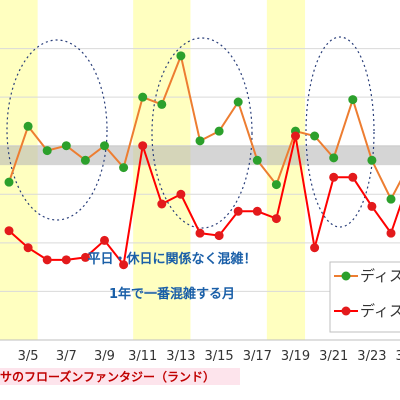  I want to click on x-tick-label: 3/7, so click(66, 356).